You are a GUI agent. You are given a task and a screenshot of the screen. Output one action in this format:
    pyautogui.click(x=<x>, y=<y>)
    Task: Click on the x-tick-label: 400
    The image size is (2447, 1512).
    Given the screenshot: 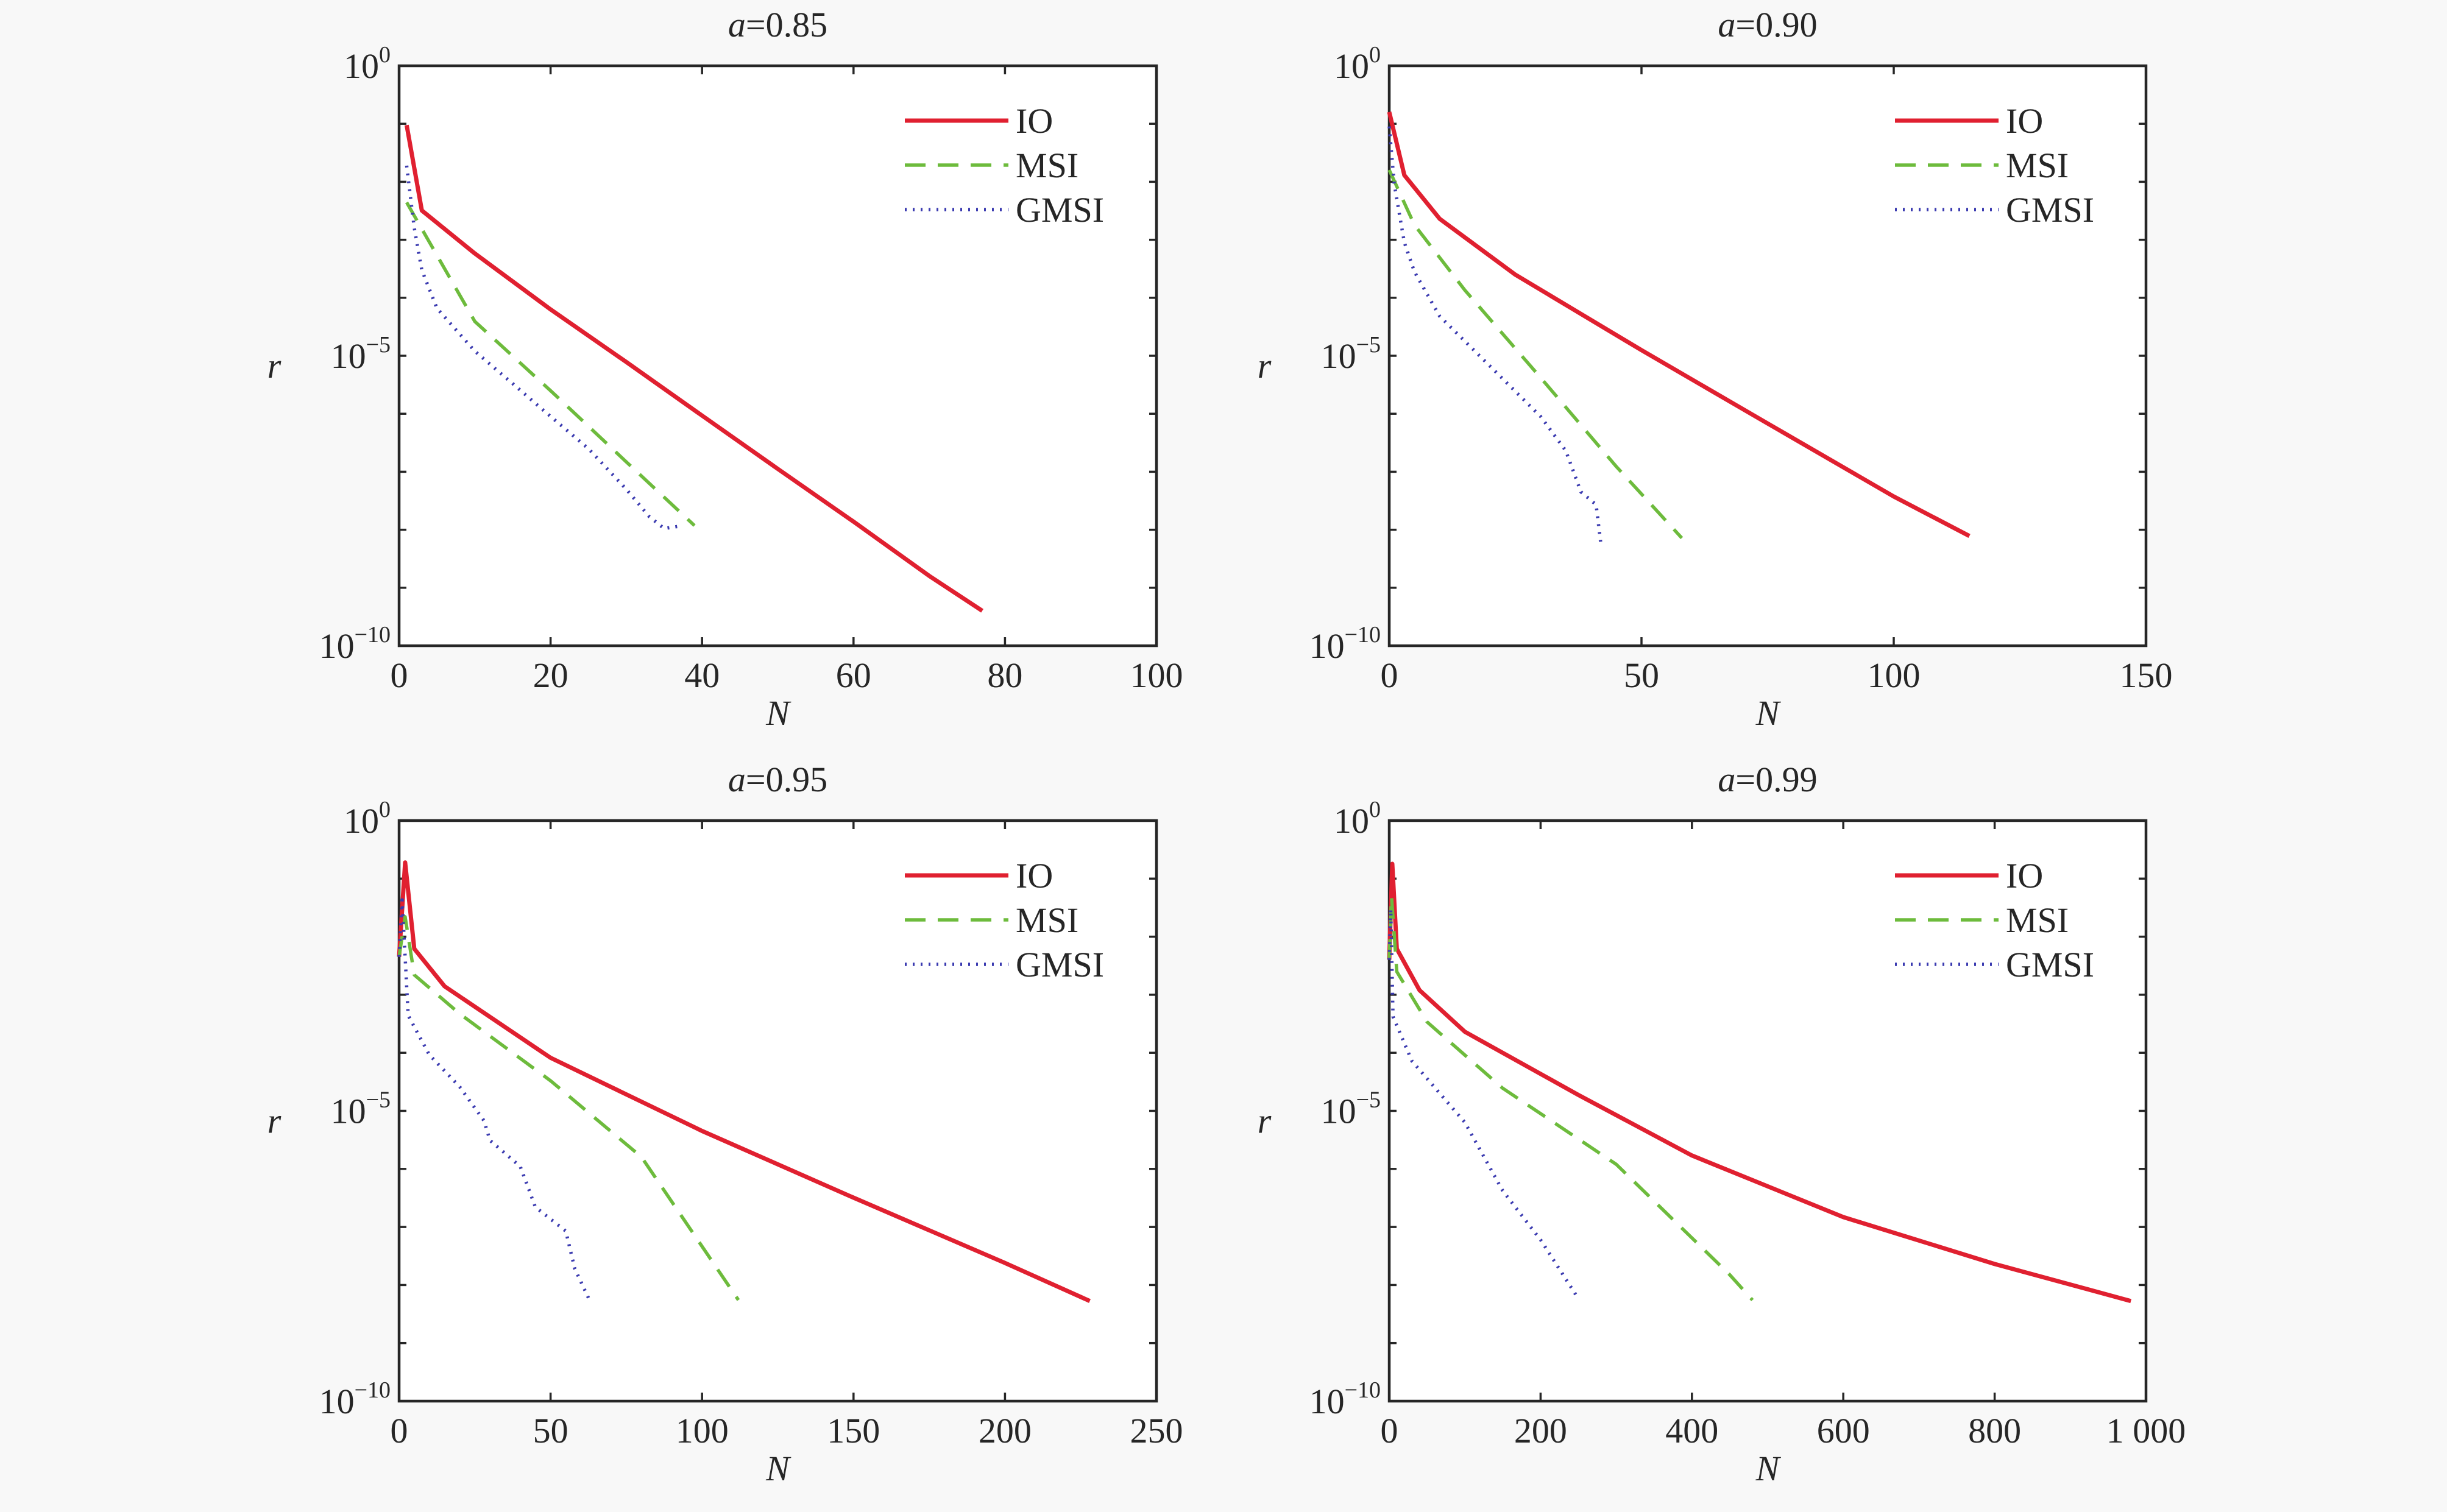 What is the action you would take?
    pyautogui.click(x=1691, y=1430)
    